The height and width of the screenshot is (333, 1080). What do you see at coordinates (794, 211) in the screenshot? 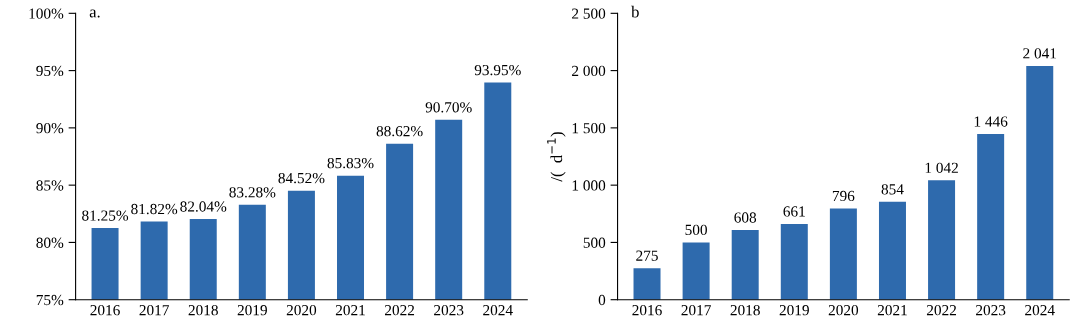
I see `data-label: 661` at bounding box center [794, 211].